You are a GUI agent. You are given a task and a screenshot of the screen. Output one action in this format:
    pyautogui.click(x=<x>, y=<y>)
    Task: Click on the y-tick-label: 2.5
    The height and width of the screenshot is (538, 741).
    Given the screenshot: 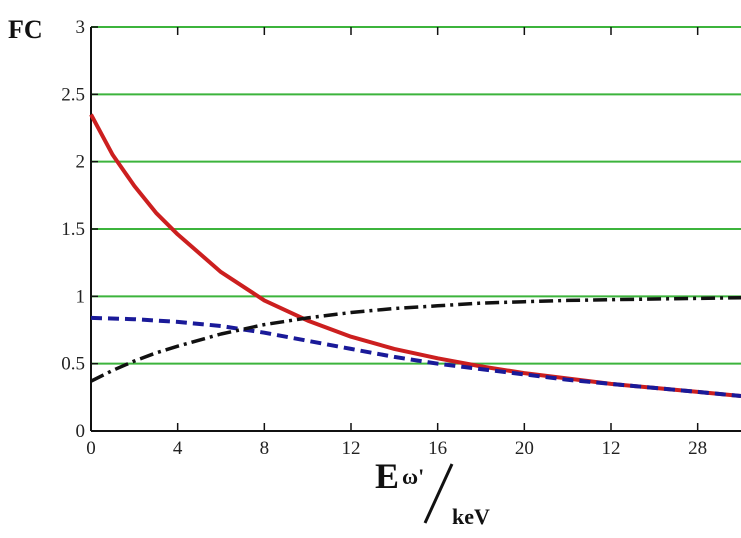 What is the action you would take?
    pyautogui.click(x=73, y=94)
    